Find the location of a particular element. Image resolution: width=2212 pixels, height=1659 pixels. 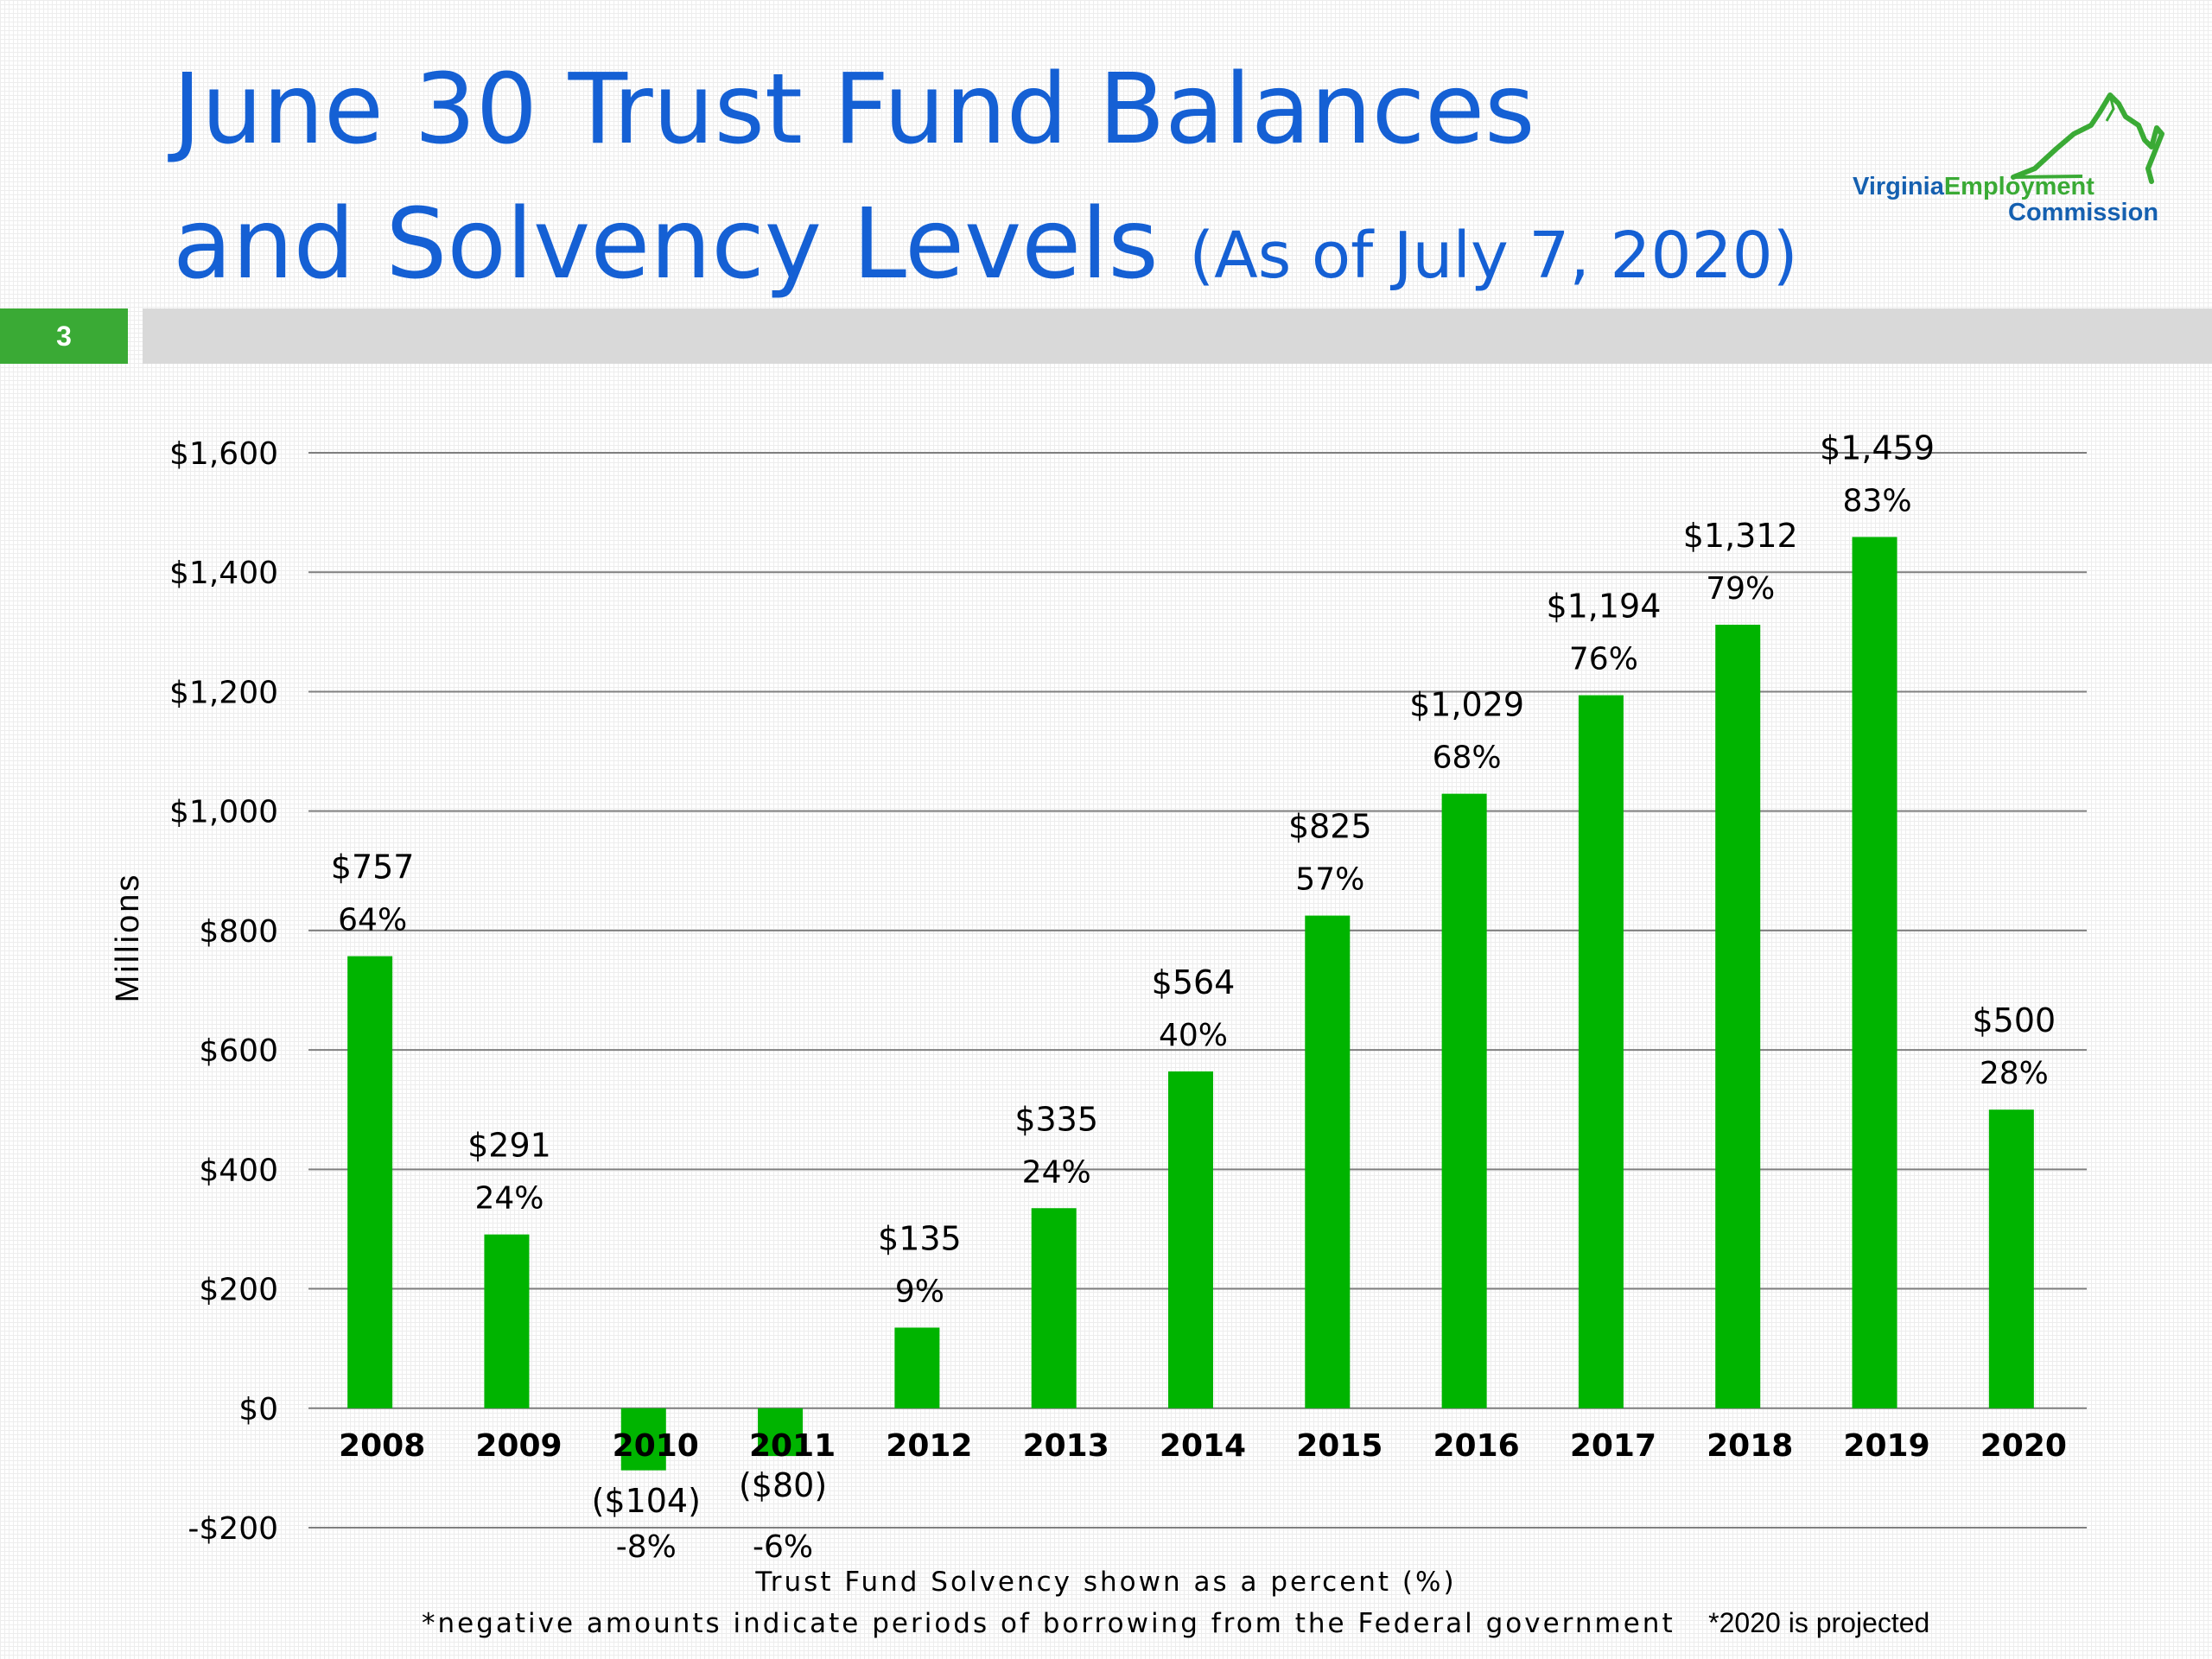

value-label: $825 is located at coordinates (1330, 827).